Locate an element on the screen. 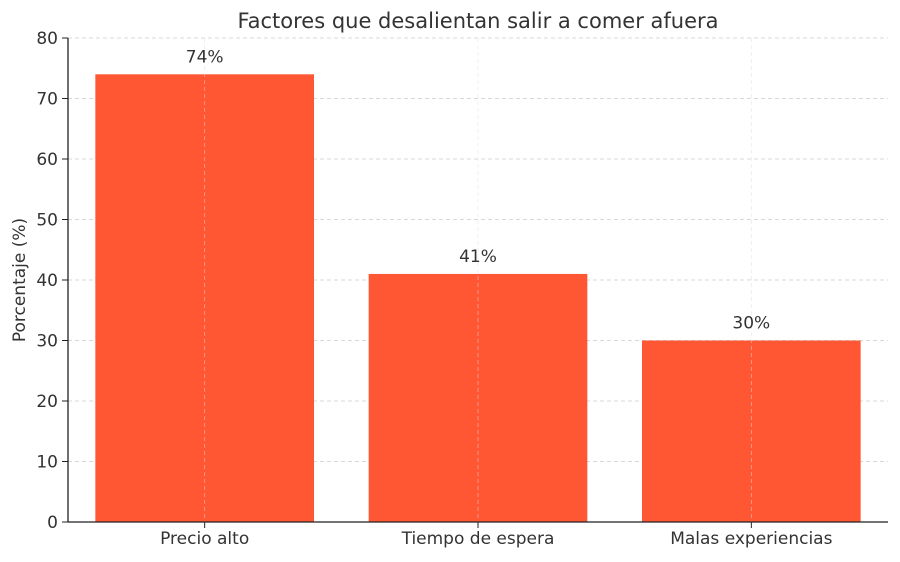 This screenshot has width=900, height=562. y-tick-label: 20 is located at coordinates (47, 402).